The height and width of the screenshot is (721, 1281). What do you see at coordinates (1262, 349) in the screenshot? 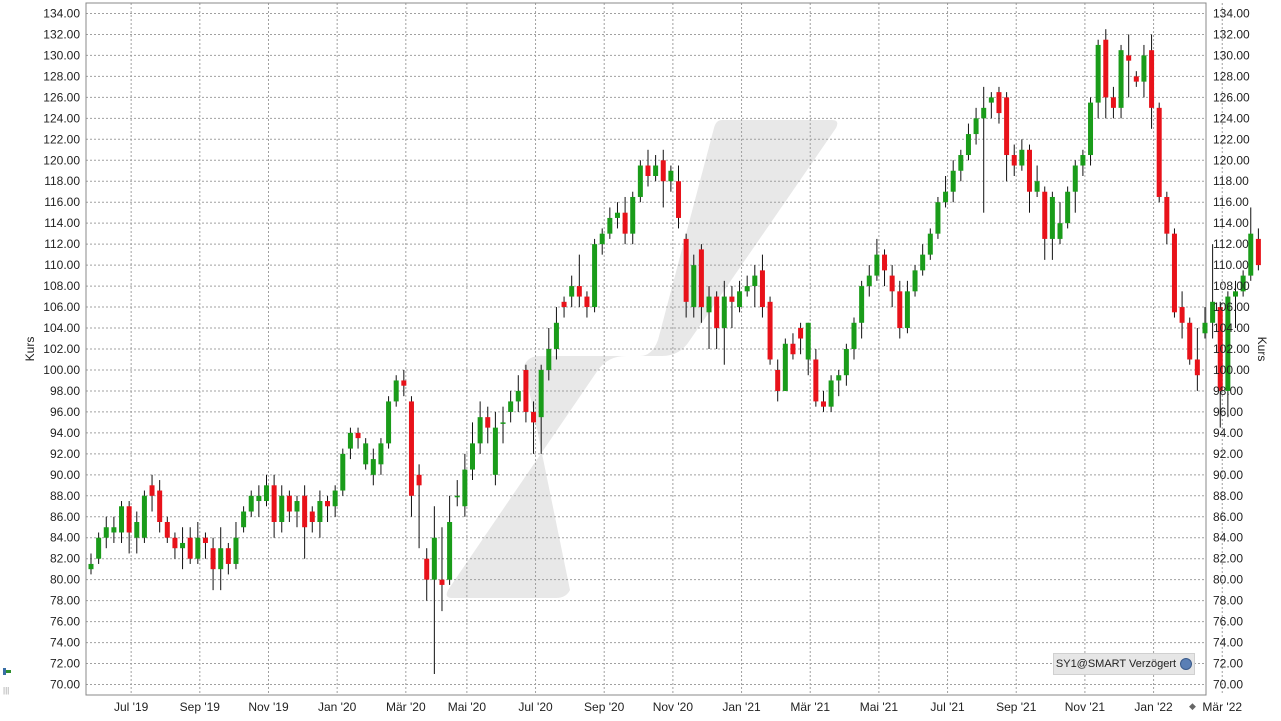
I see `y-axis-title-right: Kurs` at bounding box center [1262, 349].